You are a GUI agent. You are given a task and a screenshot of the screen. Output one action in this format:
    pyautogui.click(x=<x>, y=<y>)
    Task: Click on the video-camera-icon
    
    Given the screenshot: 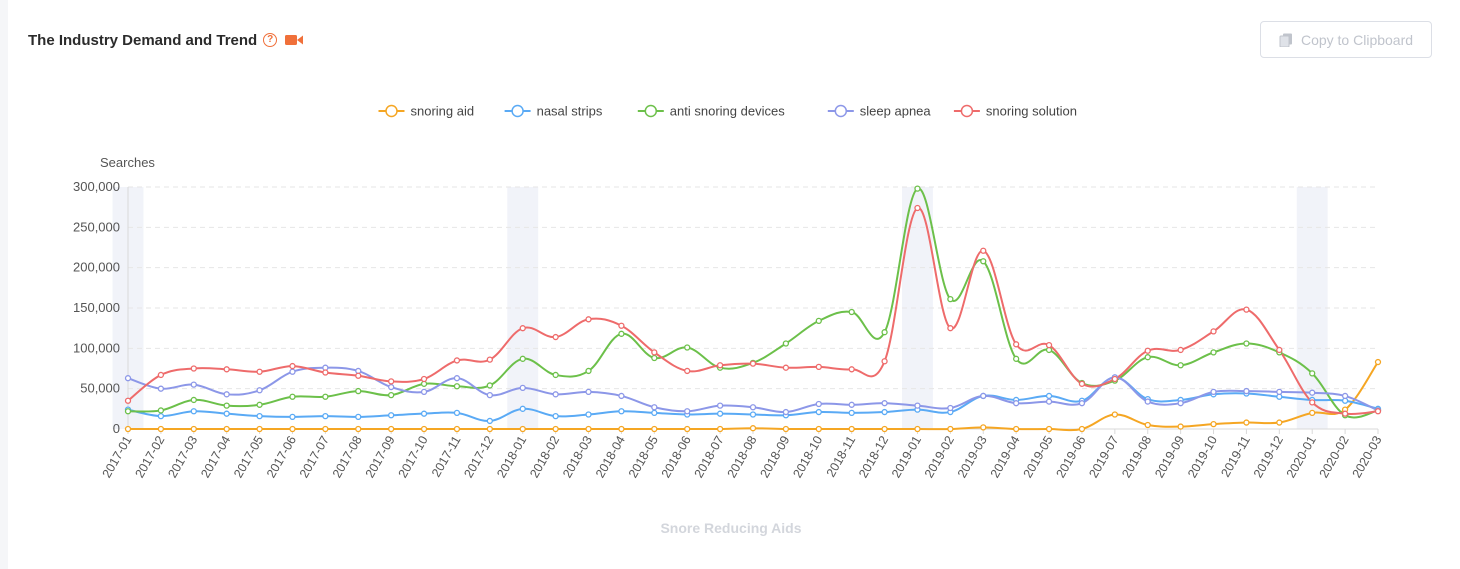 What is the action you would take?
    pyautogui.click(x=294, y=40)
    